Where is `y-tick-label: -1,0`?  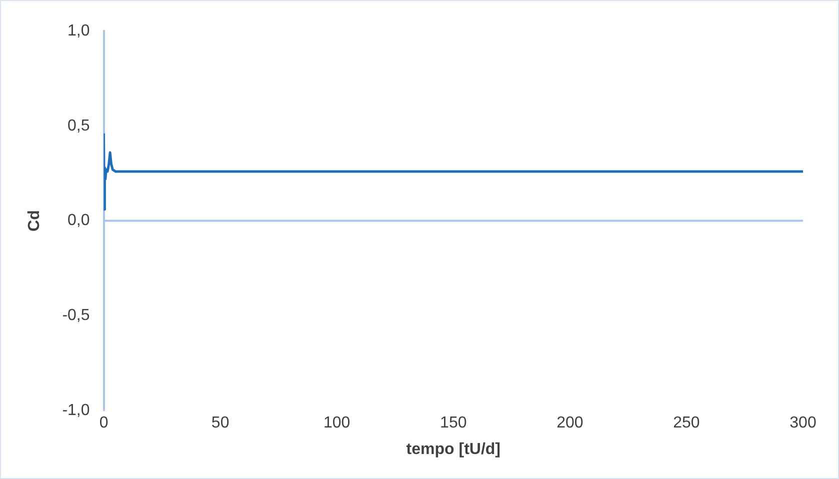 y-tick-label: -1,0 is located at coordinates (76, 411).